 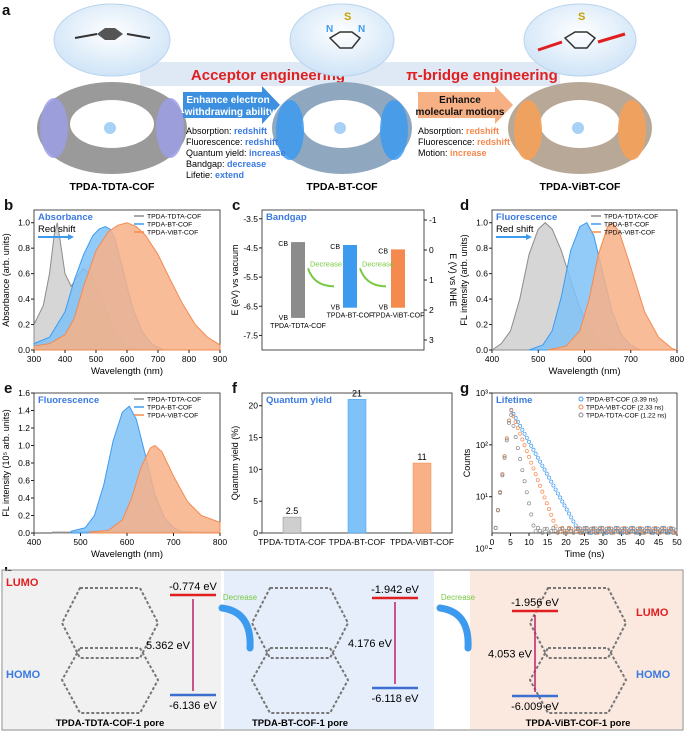 What do you see at coordinates (431, 340) in the screenshot?
I see `y-right-tick-label: 3` at bounding box center [431, 340].